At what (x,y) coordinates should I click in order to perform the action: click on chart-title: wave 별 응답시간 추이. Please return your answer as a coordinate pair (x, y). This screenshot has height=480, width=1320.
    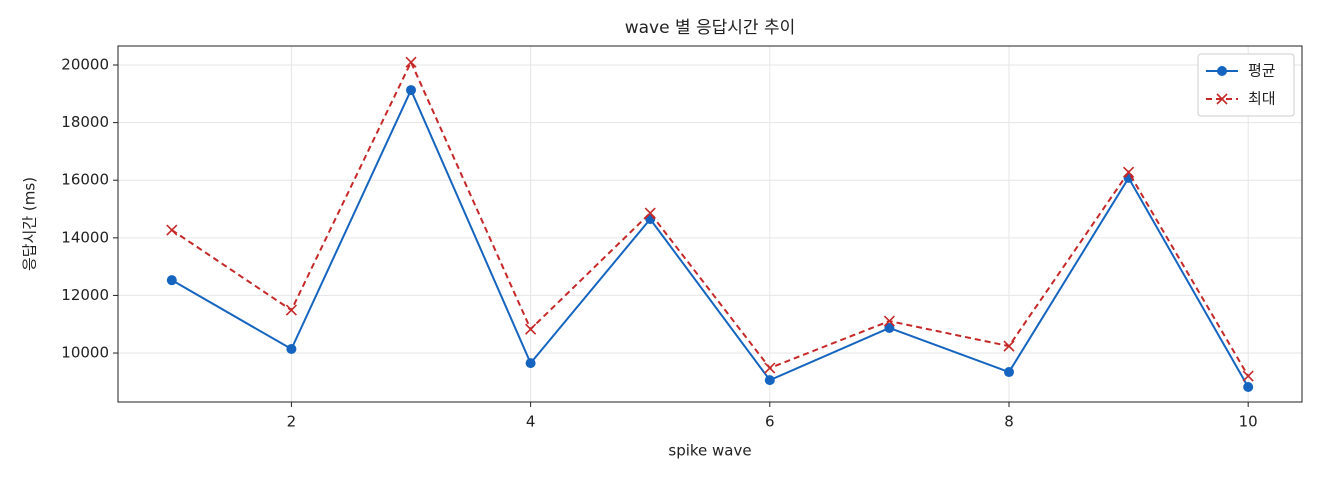
    Looking at the image, I should click on (710, 28).